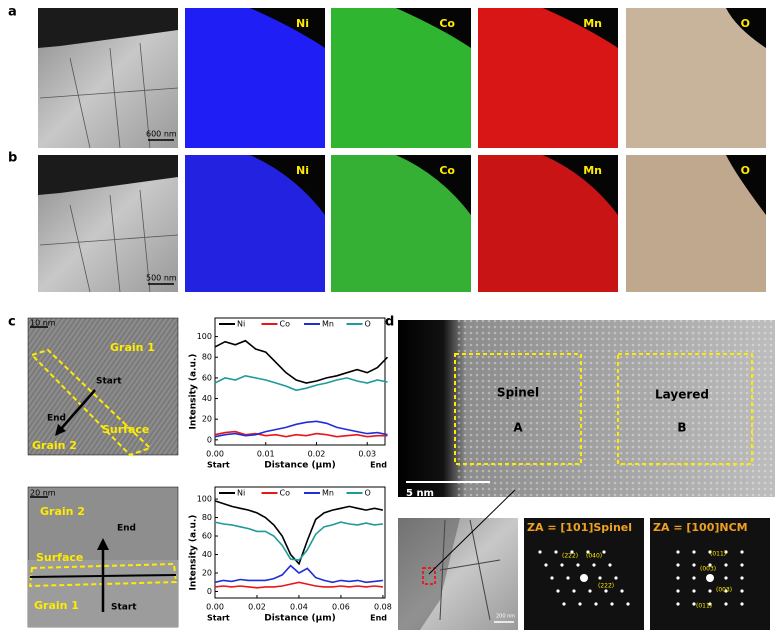  I want to click on legend-label: O, so click(368, 493).